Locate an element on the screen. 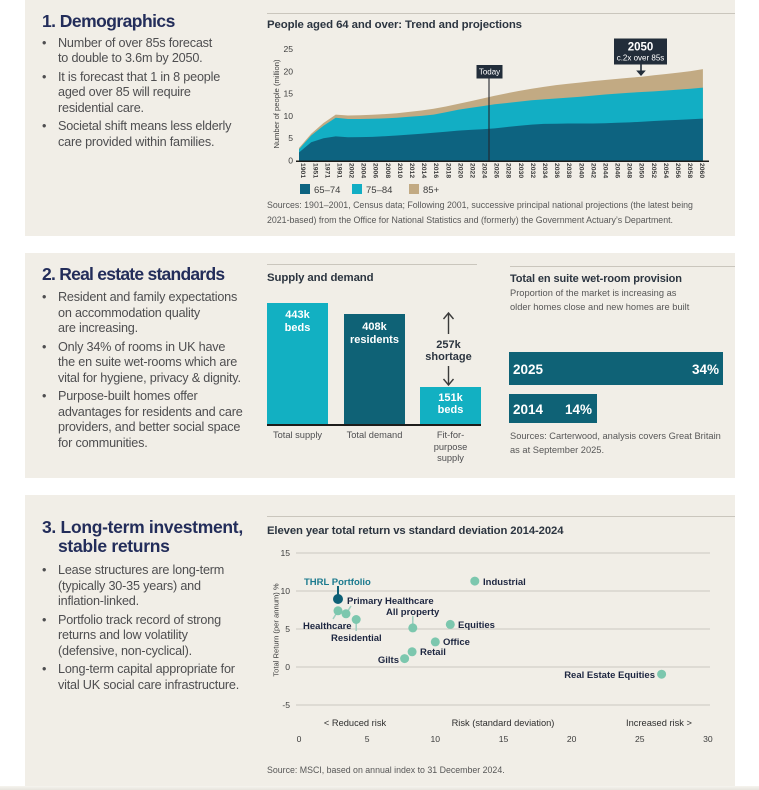 The width and height of the screenshot is (759, 790). svg-text: 2010 is located at coordinates (399, 170).